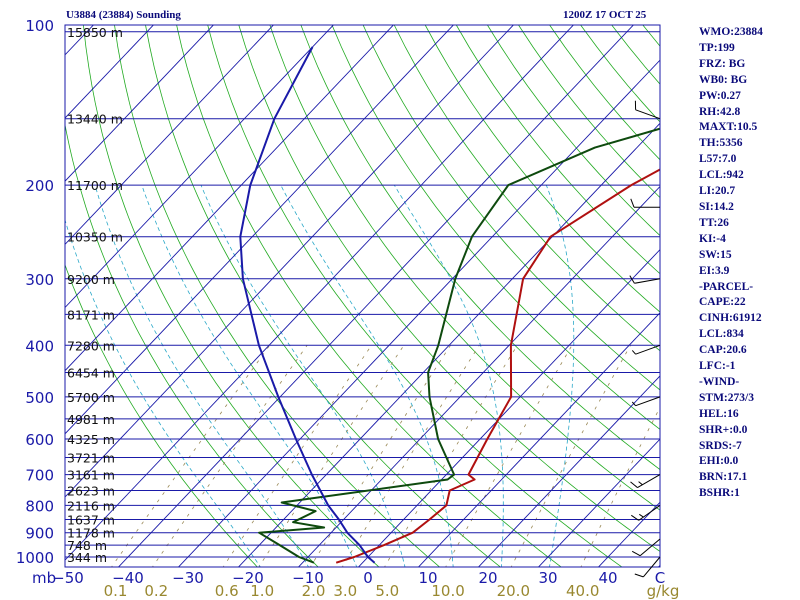  Describe the element at coordinates (717, 191) in the screenshot. I see `index-item: LI:20.7` at that location.